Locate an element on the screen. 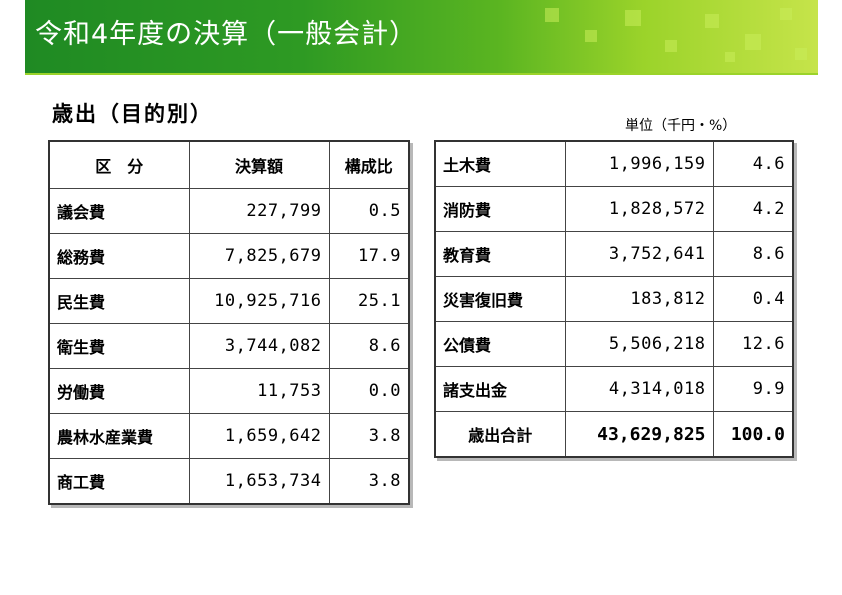 This screenshot has width=842, height=595. category-cell: 民生費 is located at coordinates (119, 301).